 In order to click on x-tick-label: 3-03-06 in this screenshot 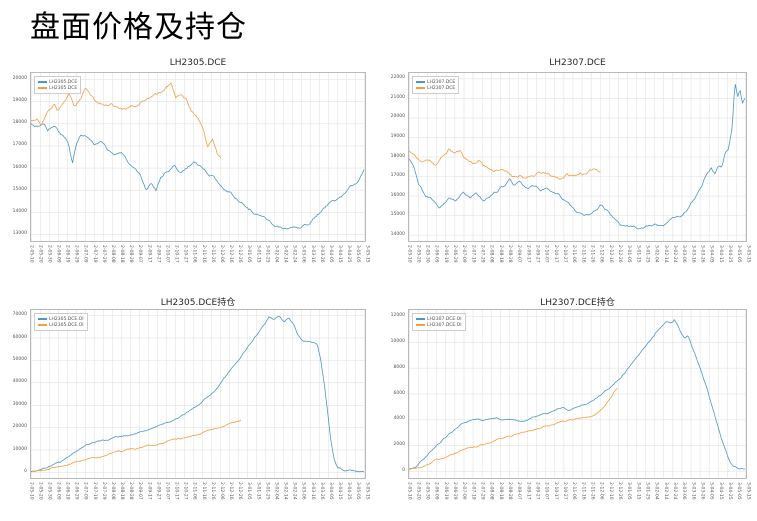, I will do `click(303, 254)`.